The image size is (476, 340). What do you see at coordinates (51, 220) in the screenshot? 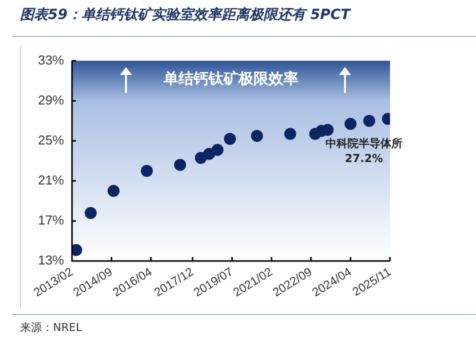
I see `y-tick-label: 17%` at bounding box center [51, 220].